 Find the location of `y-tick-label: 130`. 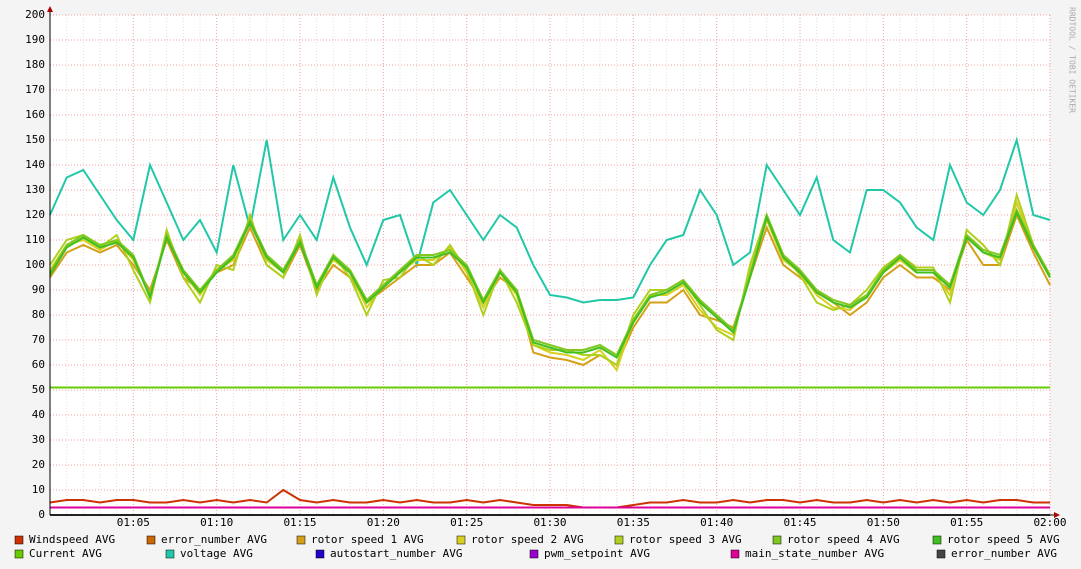

y-tick-label: 130 is located at coordinates (35, 189).